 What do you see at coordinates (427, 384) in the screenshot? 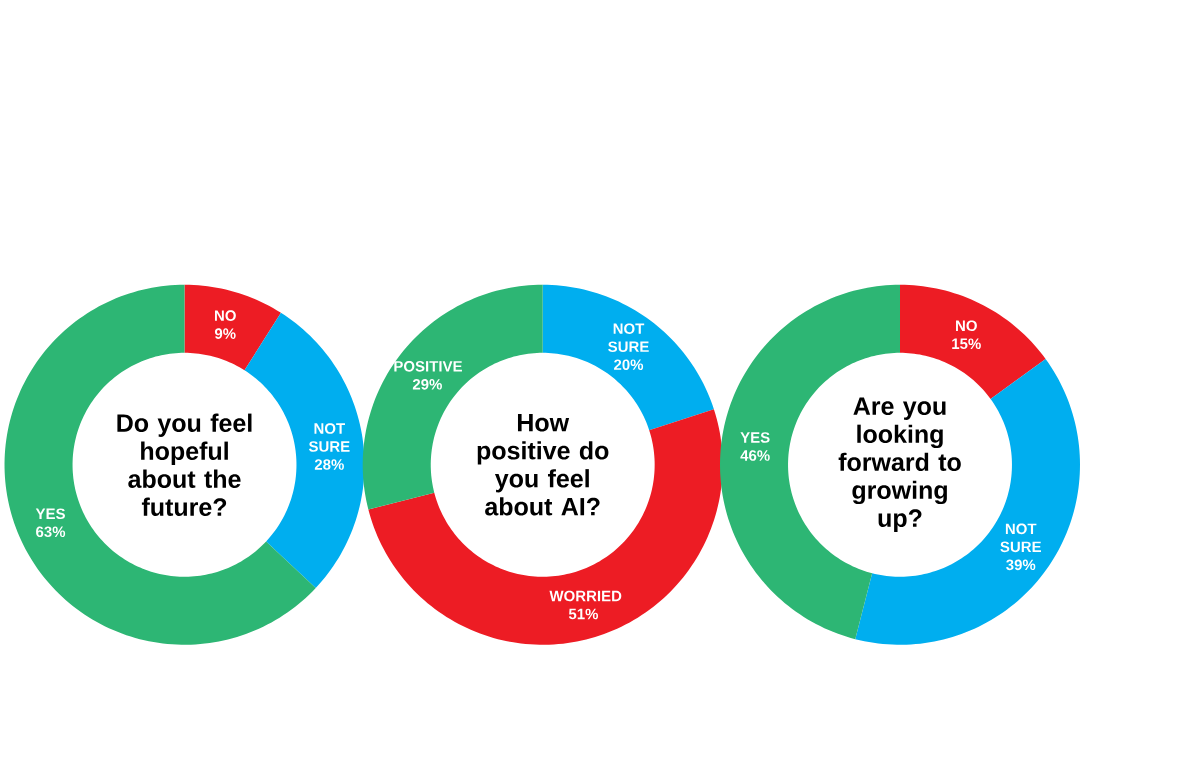
I see `data-label: 29%` at bounding box center [427, 384].